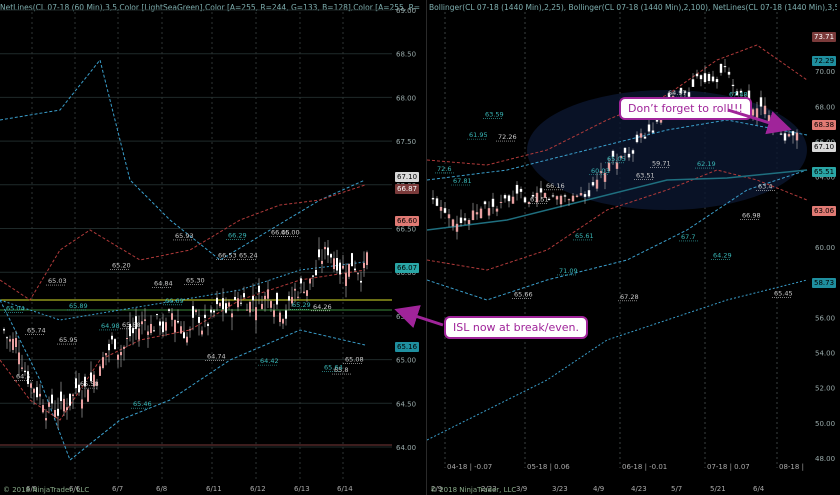  What do you see at coordinates (183, 242) in the screenshot?
I see `left-inner-upper-band` at bounding box center [183, 242].